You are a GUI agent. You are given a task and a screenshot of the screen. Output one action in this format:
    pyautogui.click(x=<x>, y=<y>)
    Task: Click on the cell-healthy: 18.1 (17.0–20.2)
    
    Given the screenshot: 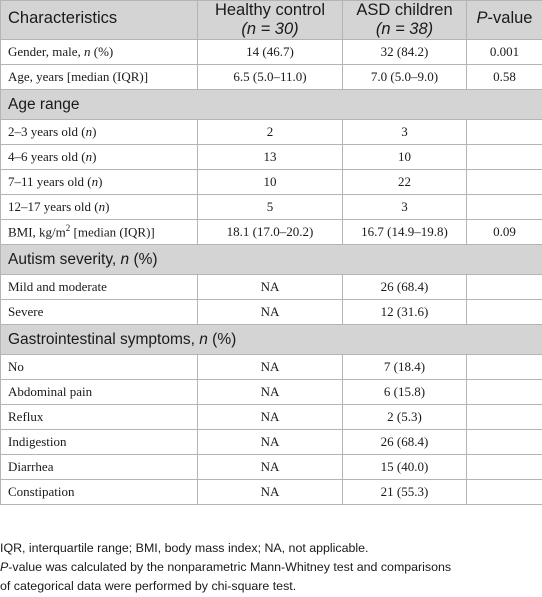 What is the action you would take?
    pyautogui.click(x=270, y=232)
    